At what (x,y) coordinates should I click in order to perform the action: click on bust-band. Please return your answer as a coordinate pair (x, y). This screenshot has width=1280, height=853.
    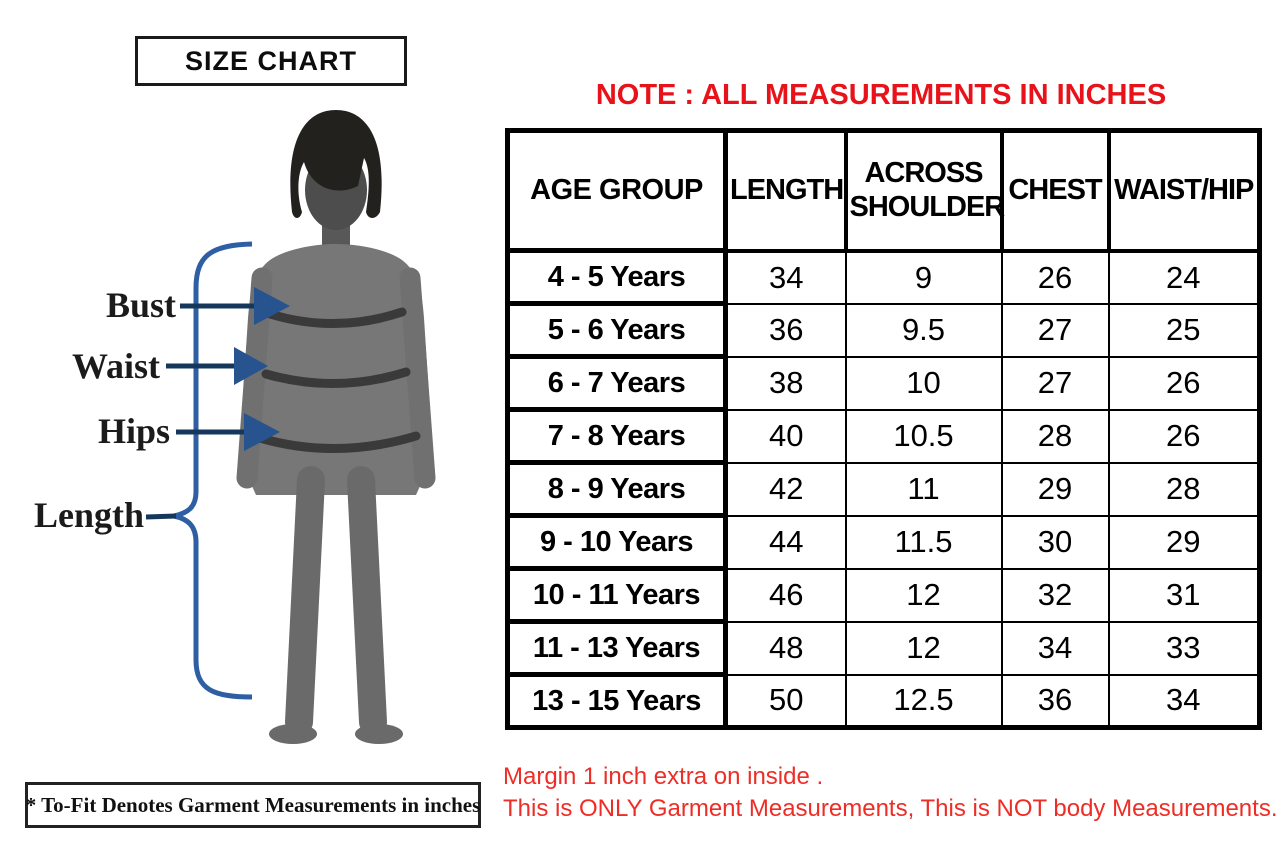
    Looking at the image, I should click on (336, 317).